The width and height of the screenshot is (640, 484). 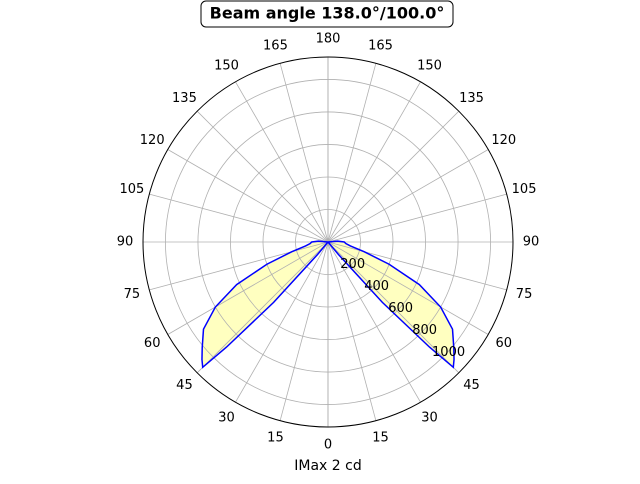 What do you see at coordinates (328, 445) in the screenshot?
I see `theta-tick-label: 0` at bounding box center [328, 445].